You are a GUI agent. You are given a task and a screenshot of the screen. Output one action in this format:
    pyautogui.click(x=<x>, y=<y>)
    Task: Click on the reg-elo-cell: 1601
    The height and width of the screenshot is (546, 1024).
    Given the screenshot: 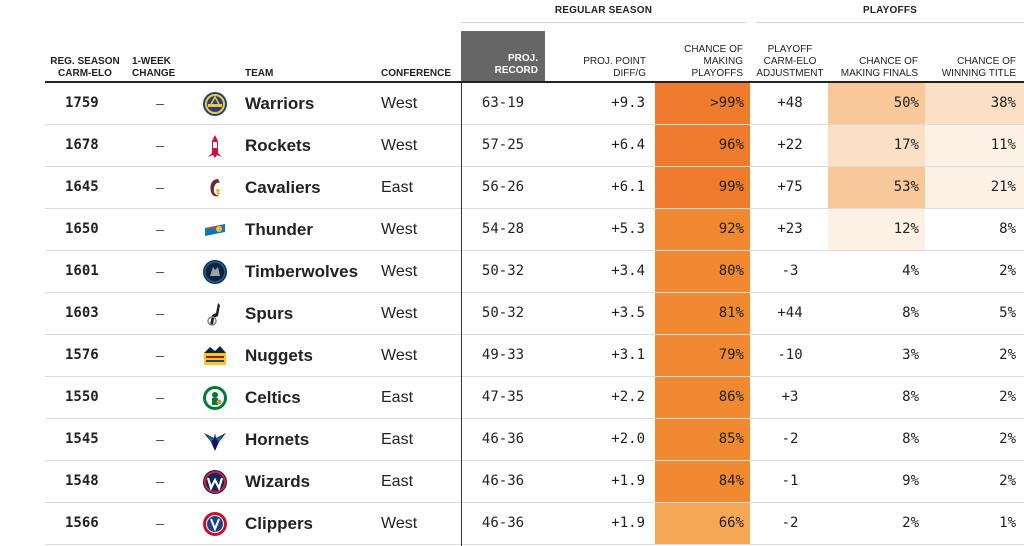 What is the action you would take?
    pyautogui.click(x=82, y=271)
    